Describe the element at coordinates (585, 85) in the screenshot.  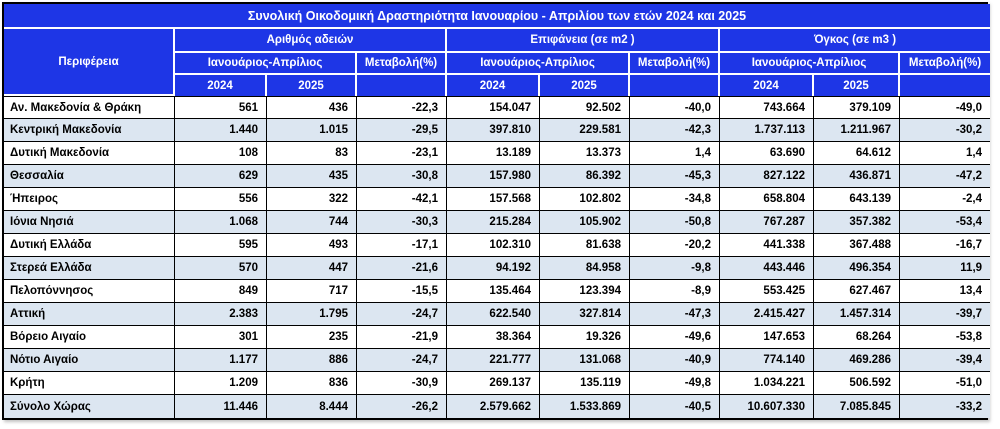
I see `year-2025-surface: 2025` at that location.